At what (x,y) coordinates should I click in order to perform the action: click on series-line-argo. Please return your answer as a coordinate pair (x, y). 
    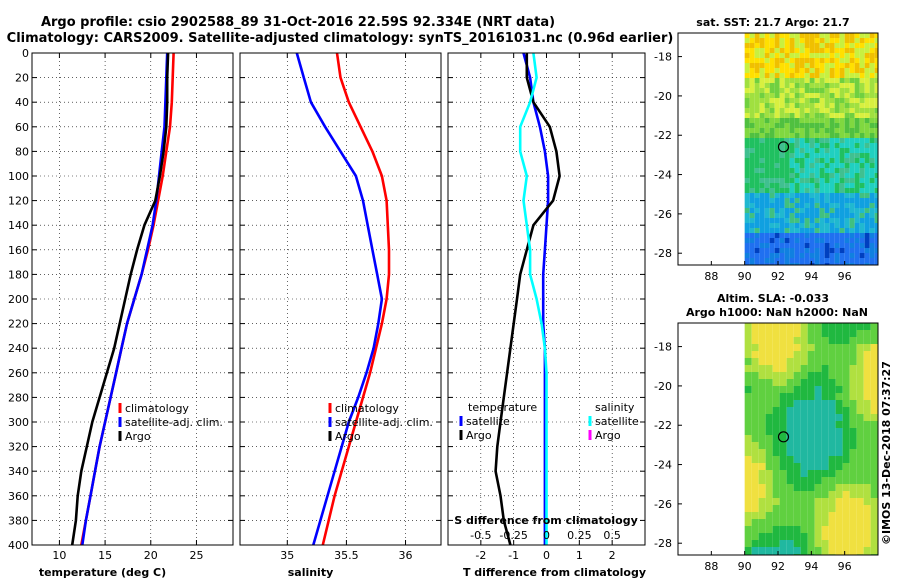
    Looking at the image, I should click on (527, 299).